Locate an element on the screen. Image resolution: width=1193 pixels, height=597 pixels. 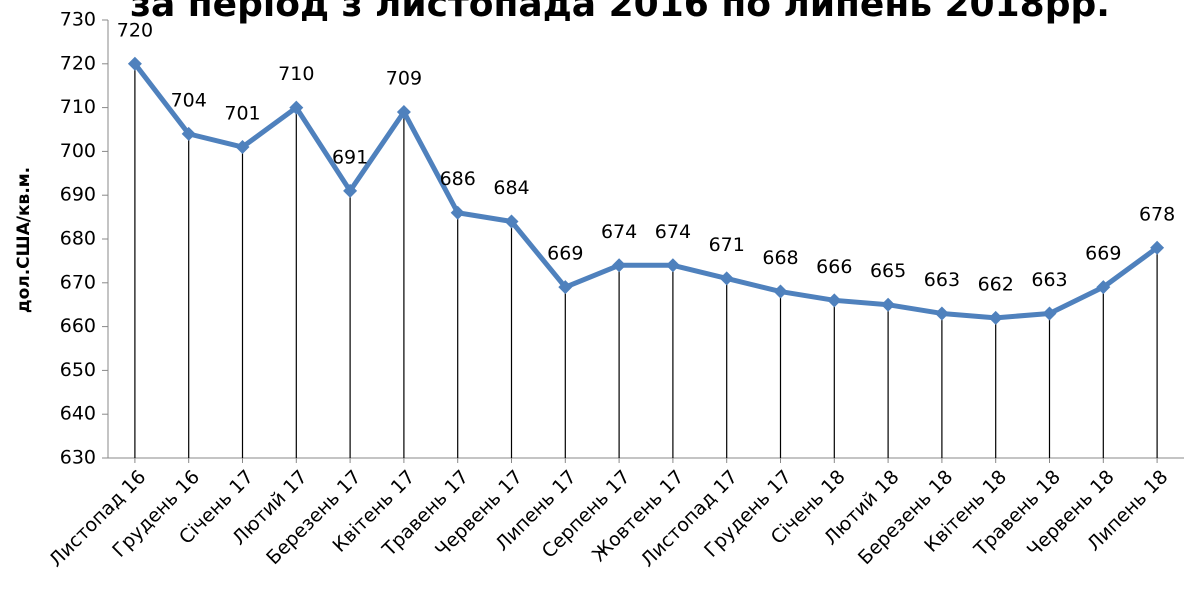
y-tick-label: 630 is located at coordinates (78, 458).